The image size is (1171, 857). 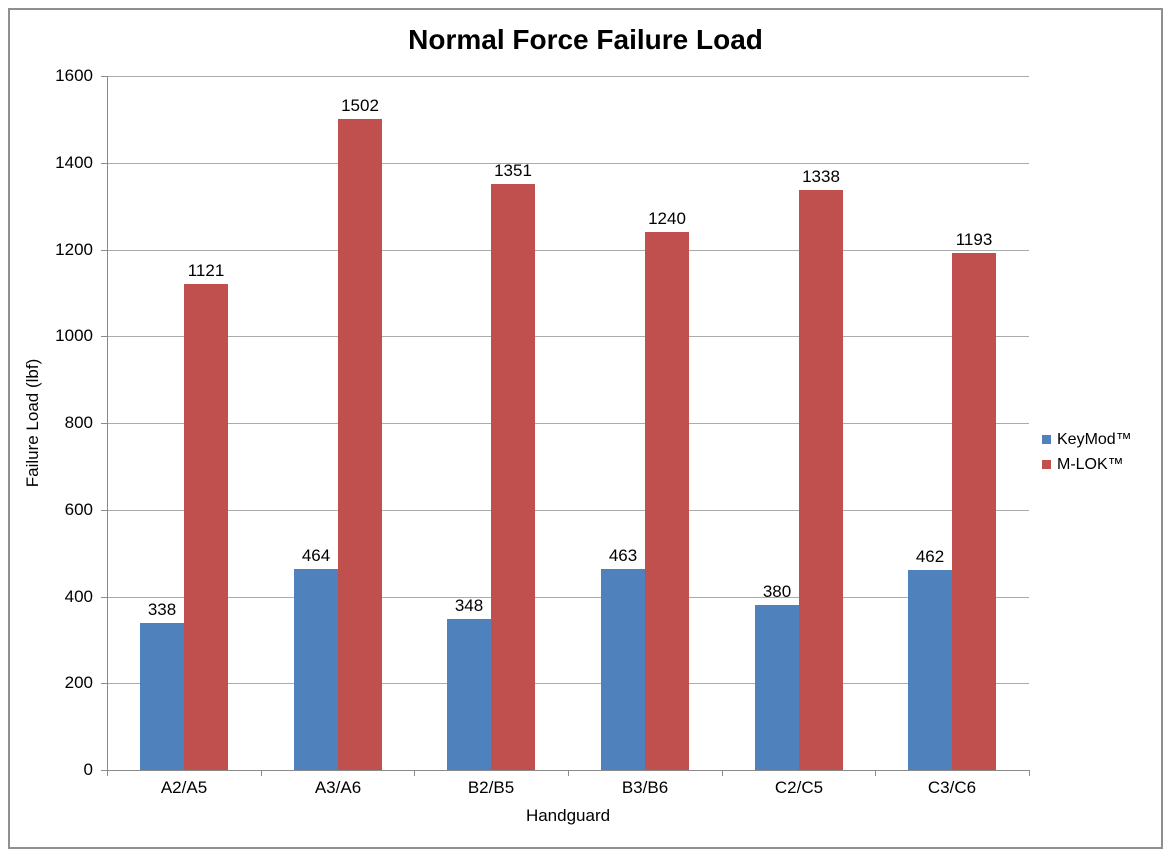 I want to click on legend-item: M-LOK™, so click(x=1087, y=464).